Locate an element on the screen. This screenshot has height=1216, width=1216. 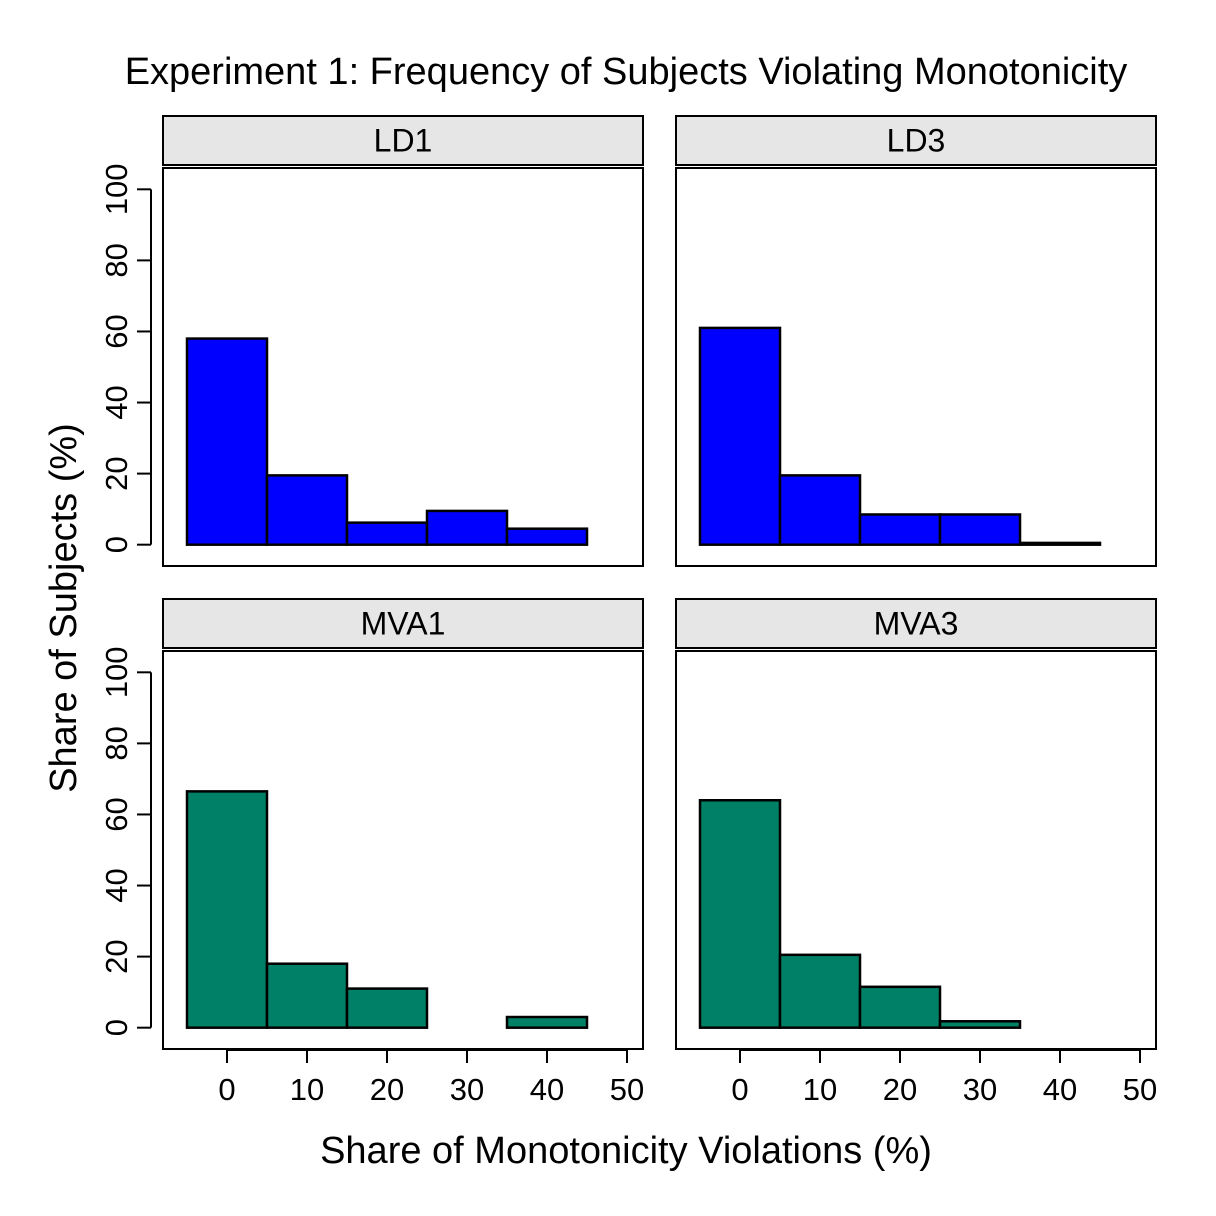
x-axis-mva1: 0 10 20 30 40 50 is located at coordinates (431, 1078).